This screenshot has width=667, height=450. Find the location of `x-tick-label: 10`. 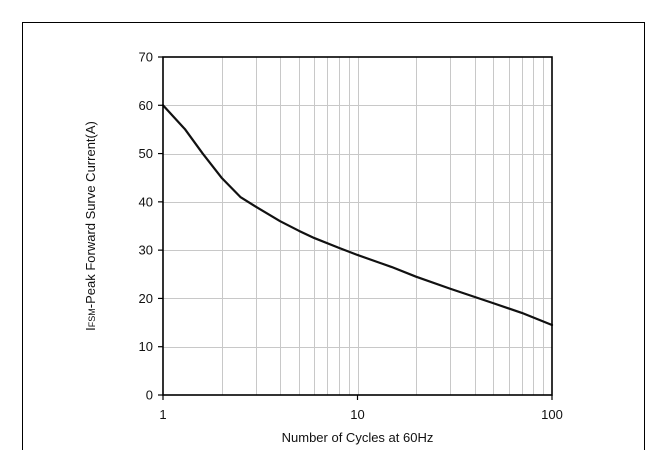

x-tick-label: 10 is located at coordinates (357, 414).